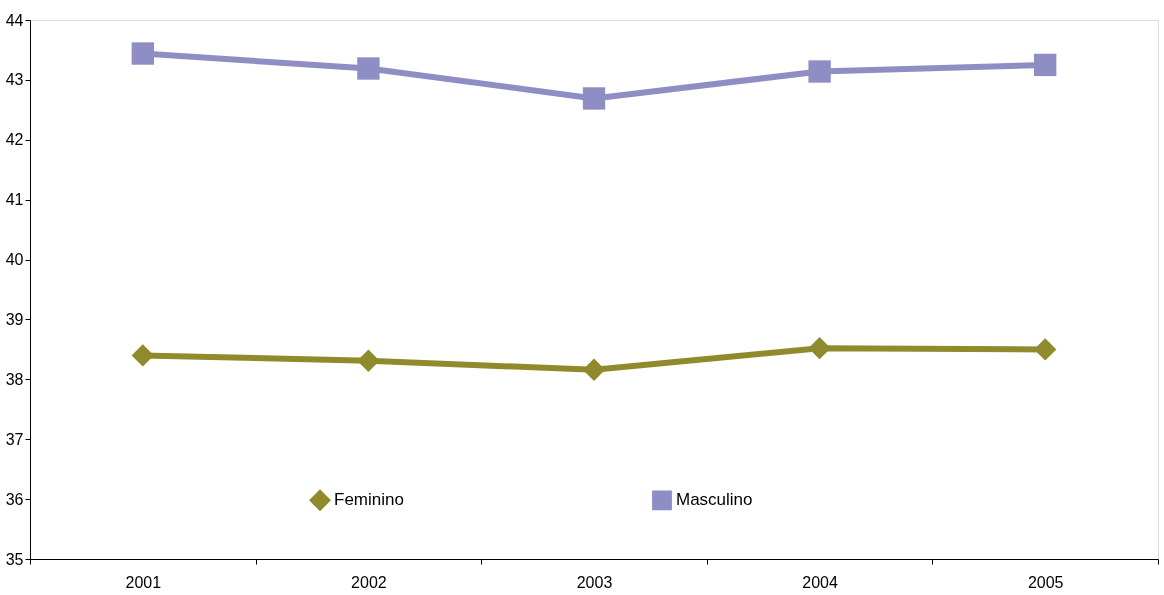 Image resolution: width=1164 pixels, height=595 pixels. Describe the element at coordinates (14, 20) in the screenshot. I see `y-tick-label: 44` at that location.